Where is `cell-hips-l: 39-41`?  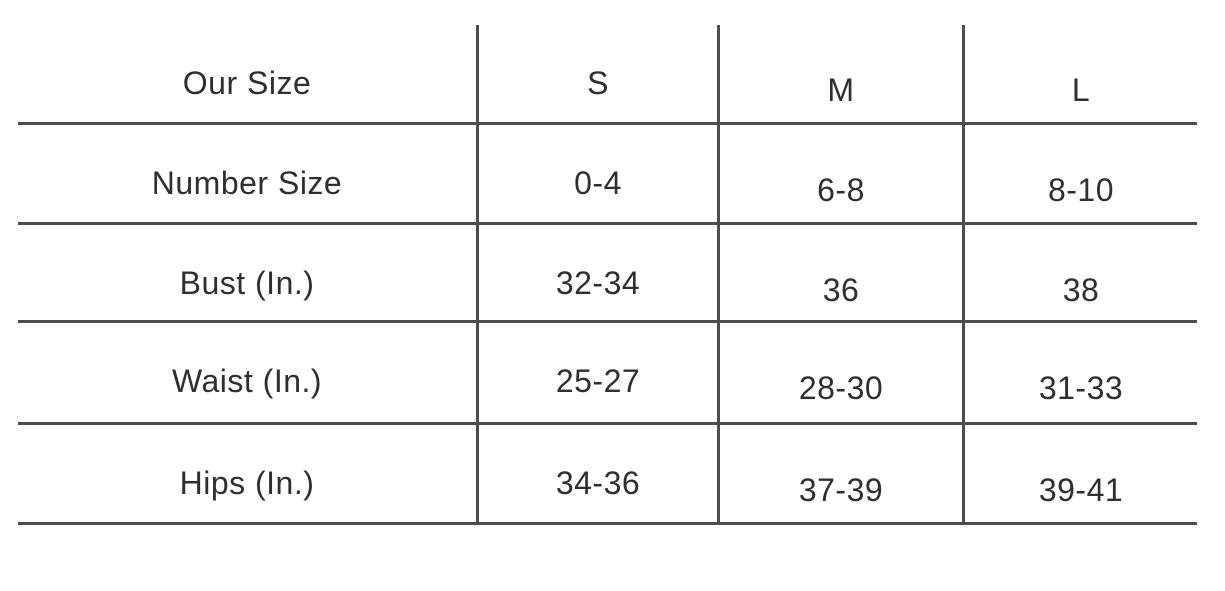
cell-hips-l: 39-41 is located at coordinates (1079, 475).